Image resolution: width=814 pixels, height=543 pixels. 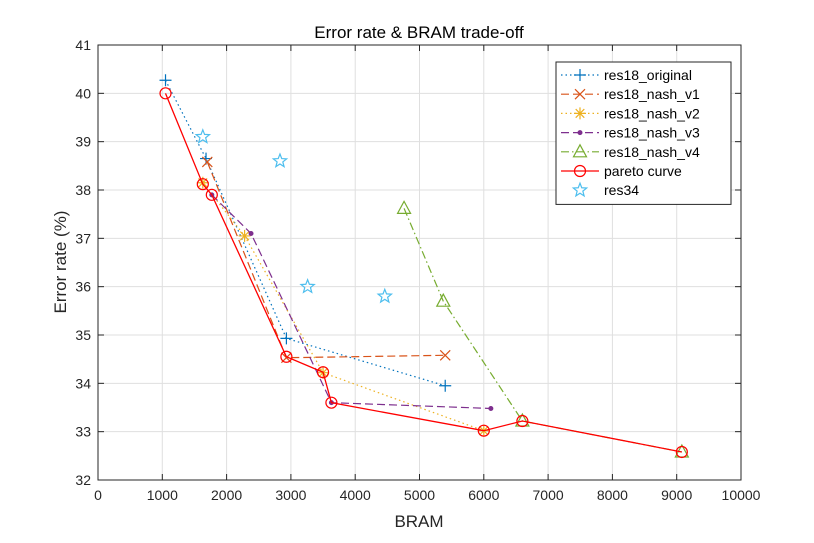 I want to click on y-tick-label: 34, so click(x=83, y=383).